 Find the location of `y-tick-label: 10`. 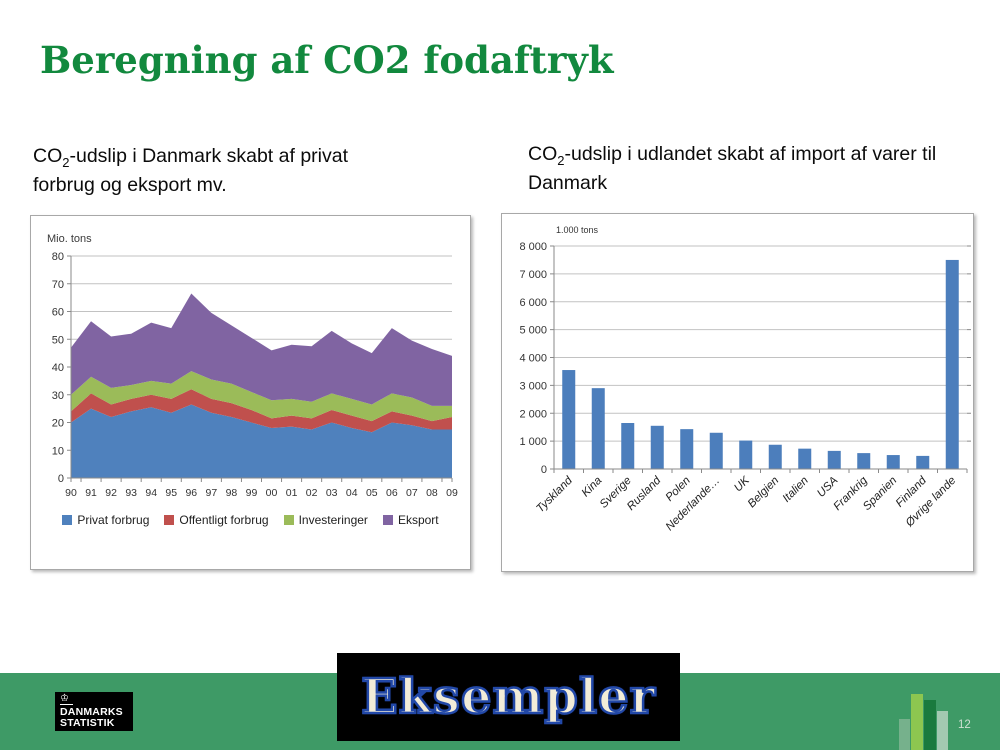

y-tick-label: 10 is located at coordinates (58, 451).